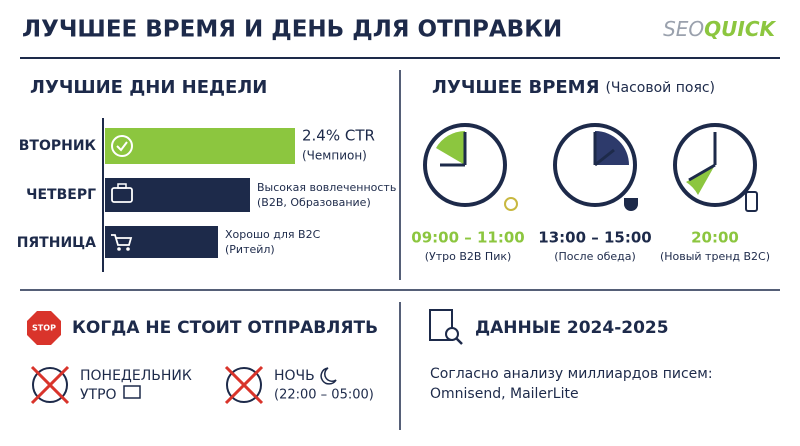  What do you see at coordinates (751, 201) in the screenshot?
I see `phone-icon` at bounding box center [751, 201].